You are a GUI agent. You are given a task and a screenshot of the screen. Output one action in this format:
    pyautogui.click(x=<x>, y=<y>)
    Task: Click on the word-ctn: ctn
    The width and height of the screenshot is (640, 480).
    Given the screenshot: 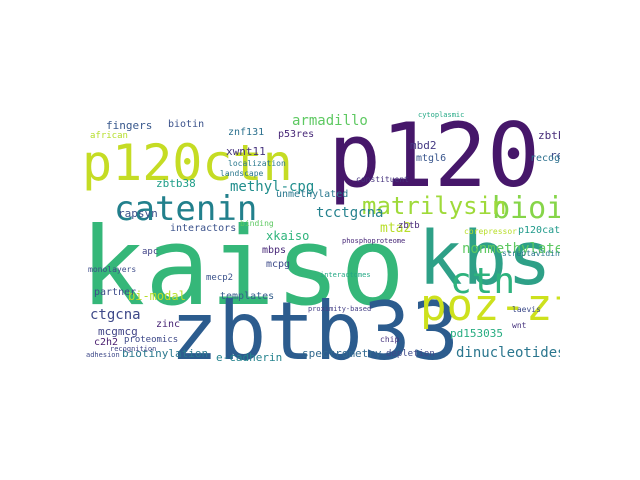 What is the action you would take?
    pyautogui.click(x=483, y=281)
    